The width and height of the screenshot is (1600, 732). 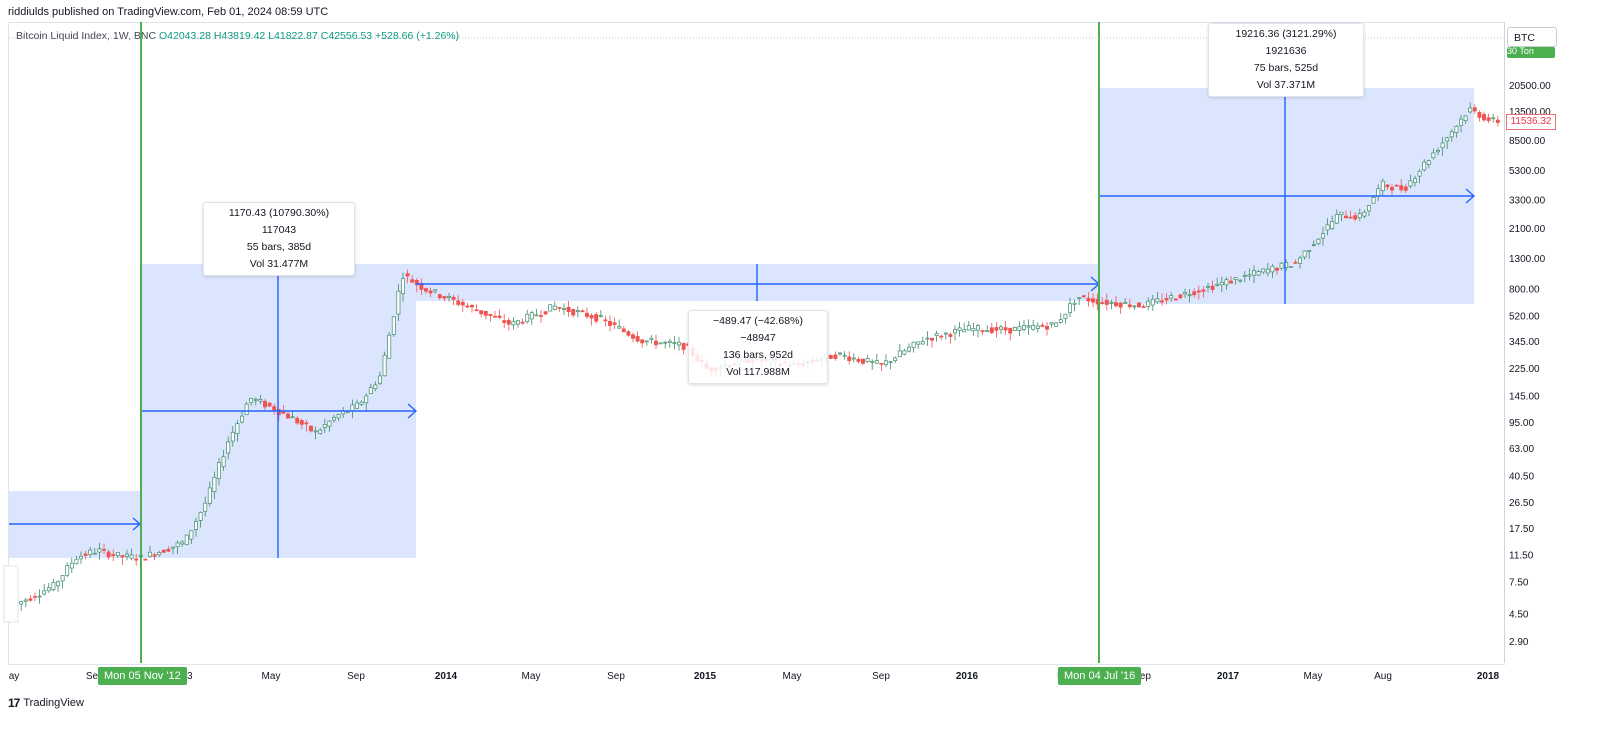 I want to click on y-tick-label: 13500.00, so click(x=1530, y=112).